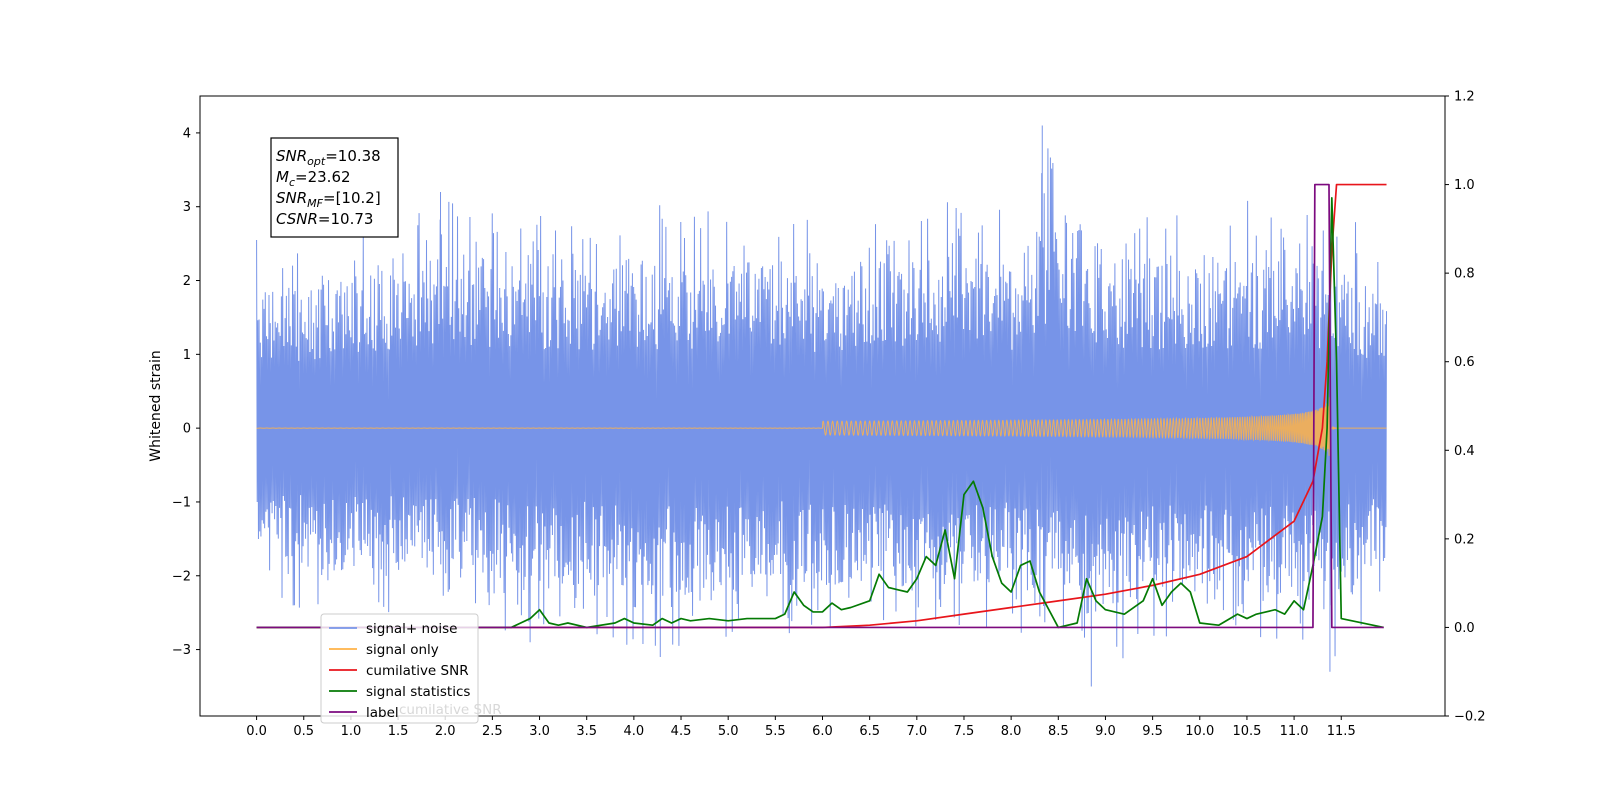 The height and width of the screenshot is (805, 1600). What do you see at coordinates (1058, 731) in the screenshot?
I see `x-tick-label: 8.5` at bounding box center [1058, 731].